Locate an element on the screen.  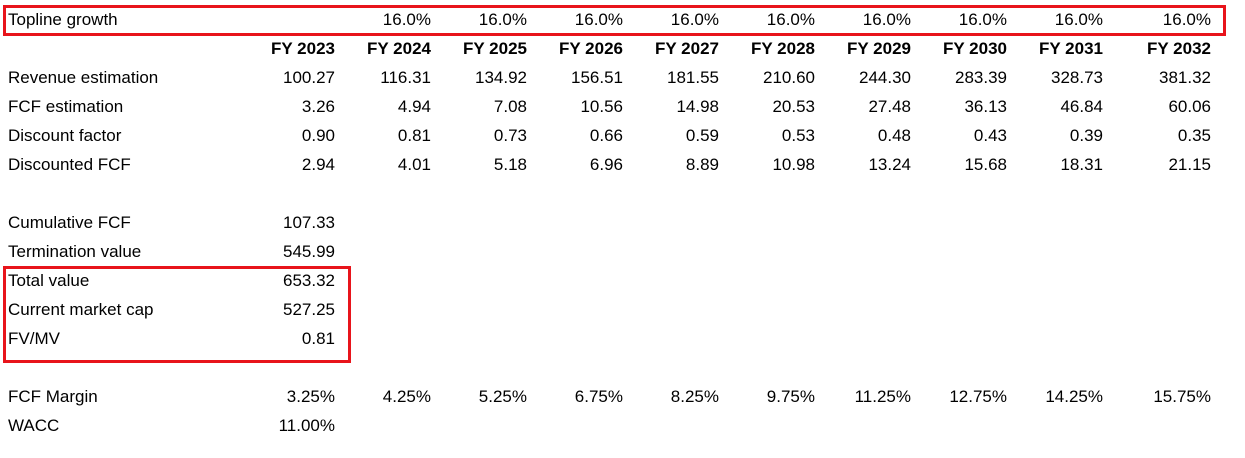
column-header: FY 2032 is located at coordinates (1179, 48).